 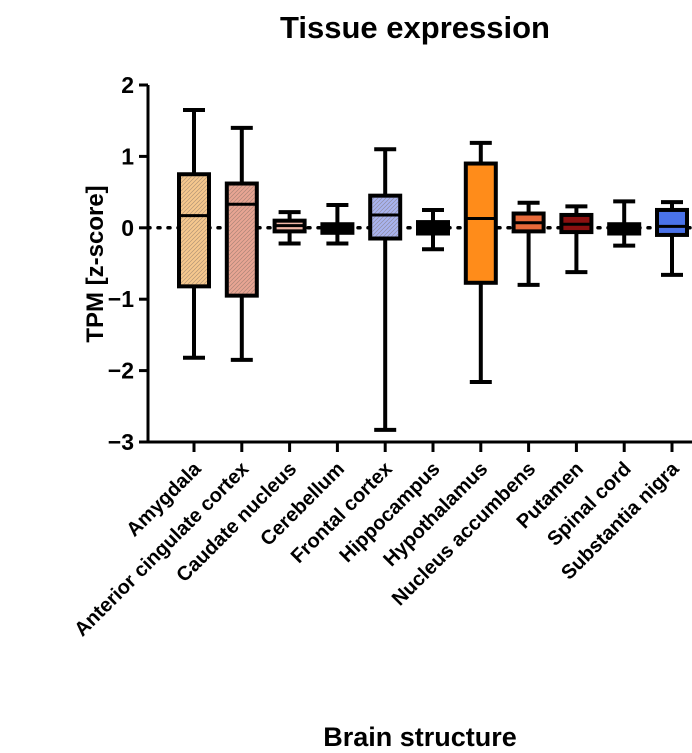 I want to click on y-tick-label: 1, so click(x=127, y=156).